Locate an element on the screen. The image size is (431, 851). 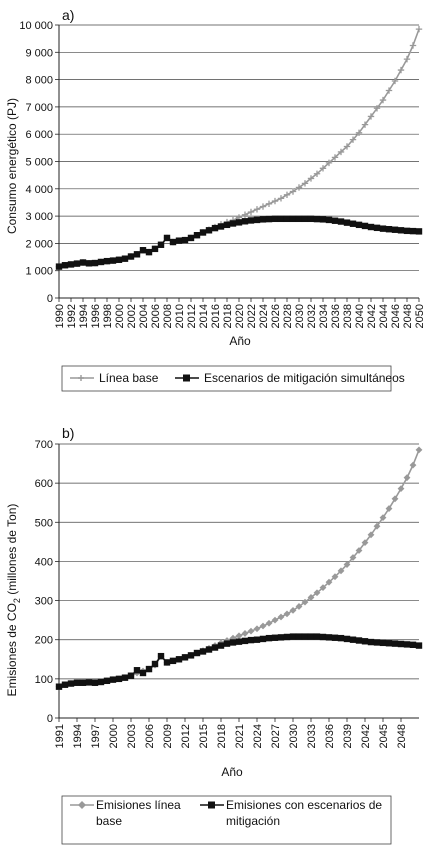
y-tick-label: 9 000 is located at coordinates (39, 53).